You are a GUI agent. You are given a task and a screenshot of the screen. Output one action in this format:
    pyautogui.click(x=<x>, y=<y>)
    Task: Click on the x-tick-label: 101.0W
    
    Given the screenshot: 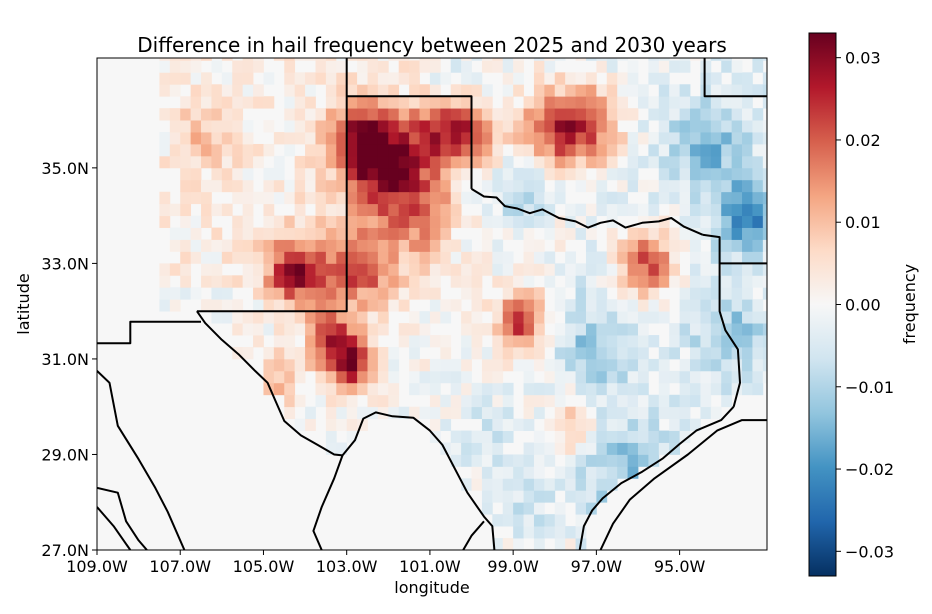 What is the action you would take?
    pyautogui.click(x=430, y=566)
    